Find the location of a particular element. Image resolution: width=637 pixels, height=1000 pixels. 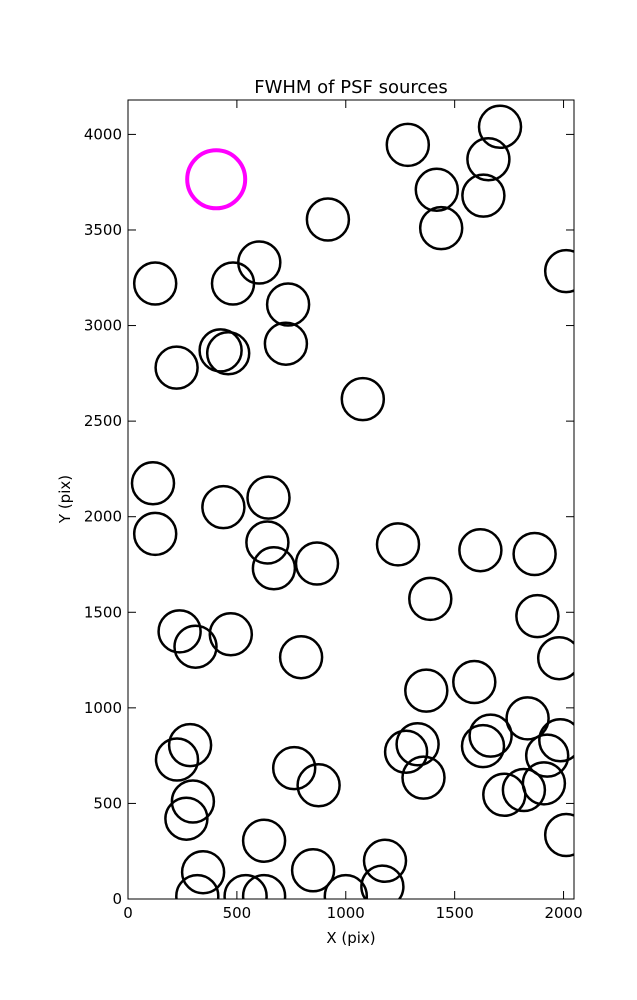

x-tick-label: 1000 is located at coordinates (346, 913).